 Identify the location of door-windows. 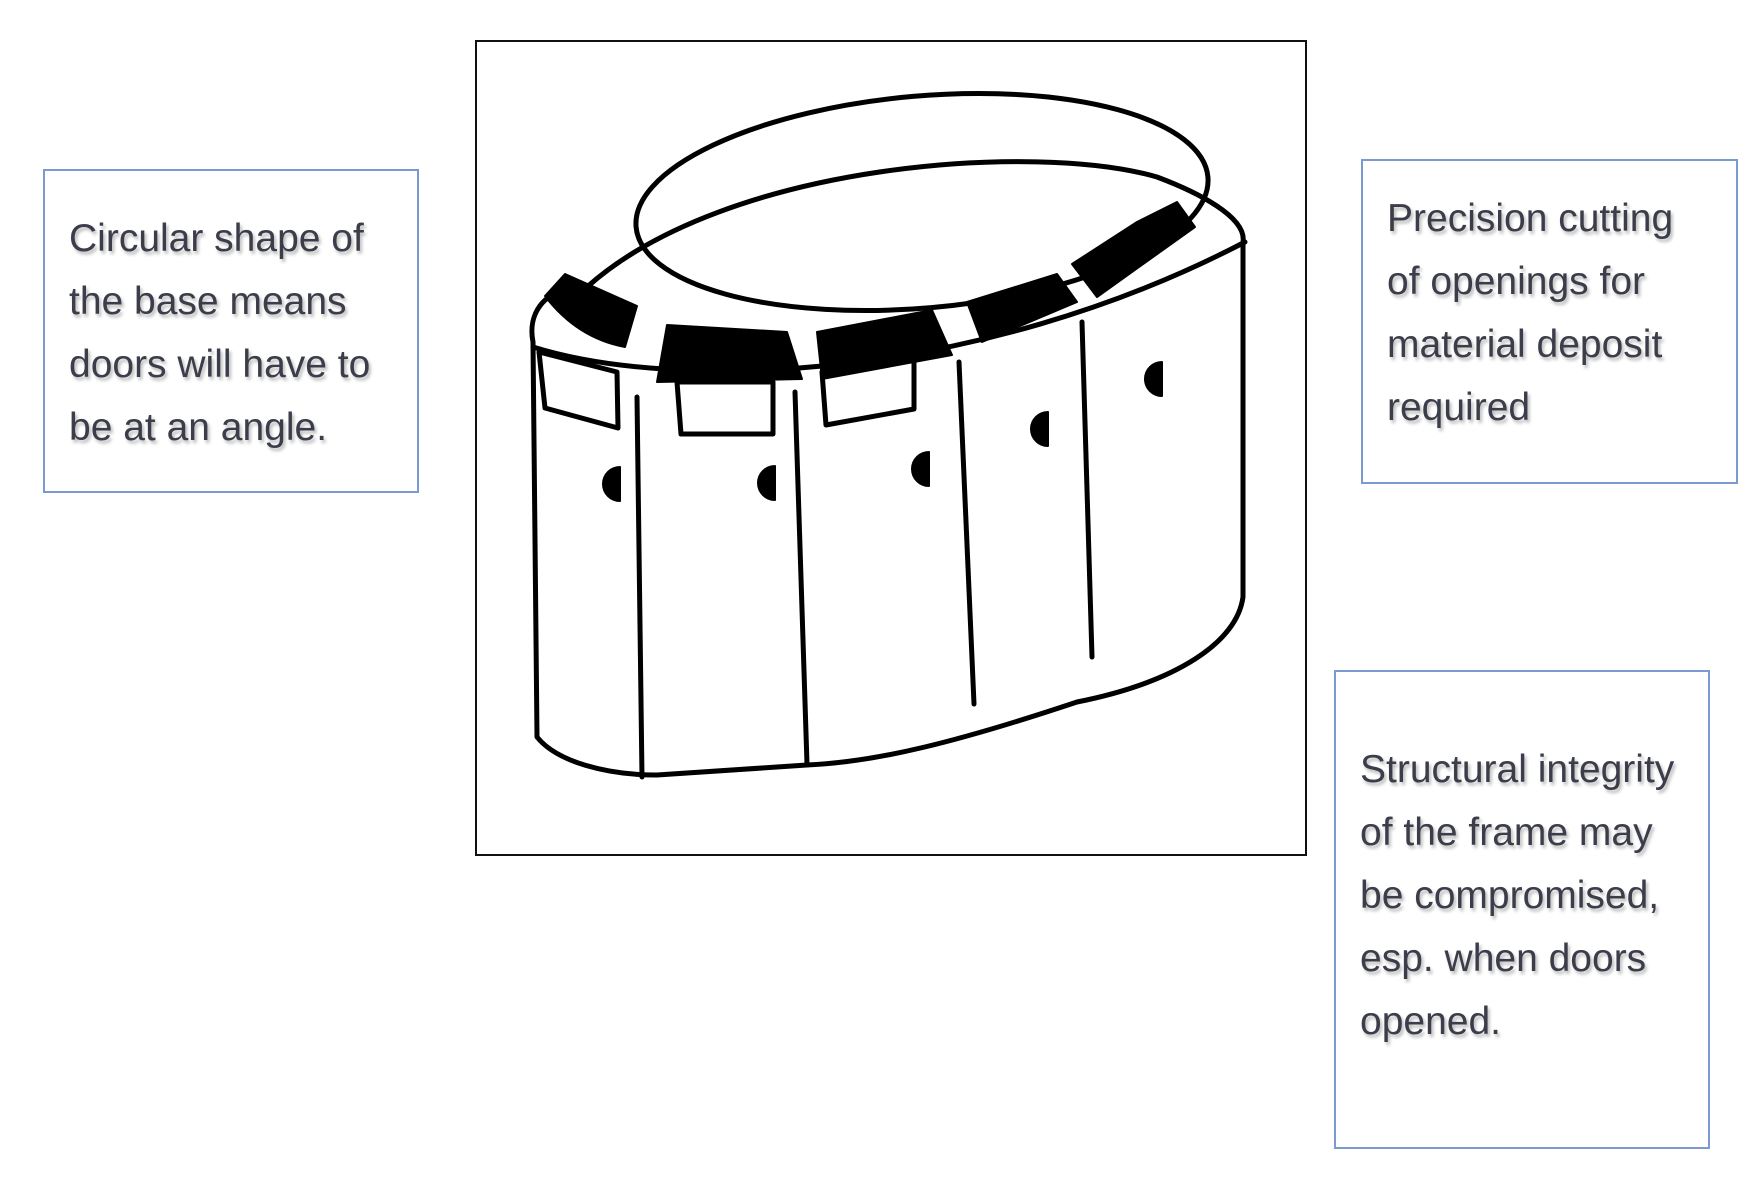
(726, 393).